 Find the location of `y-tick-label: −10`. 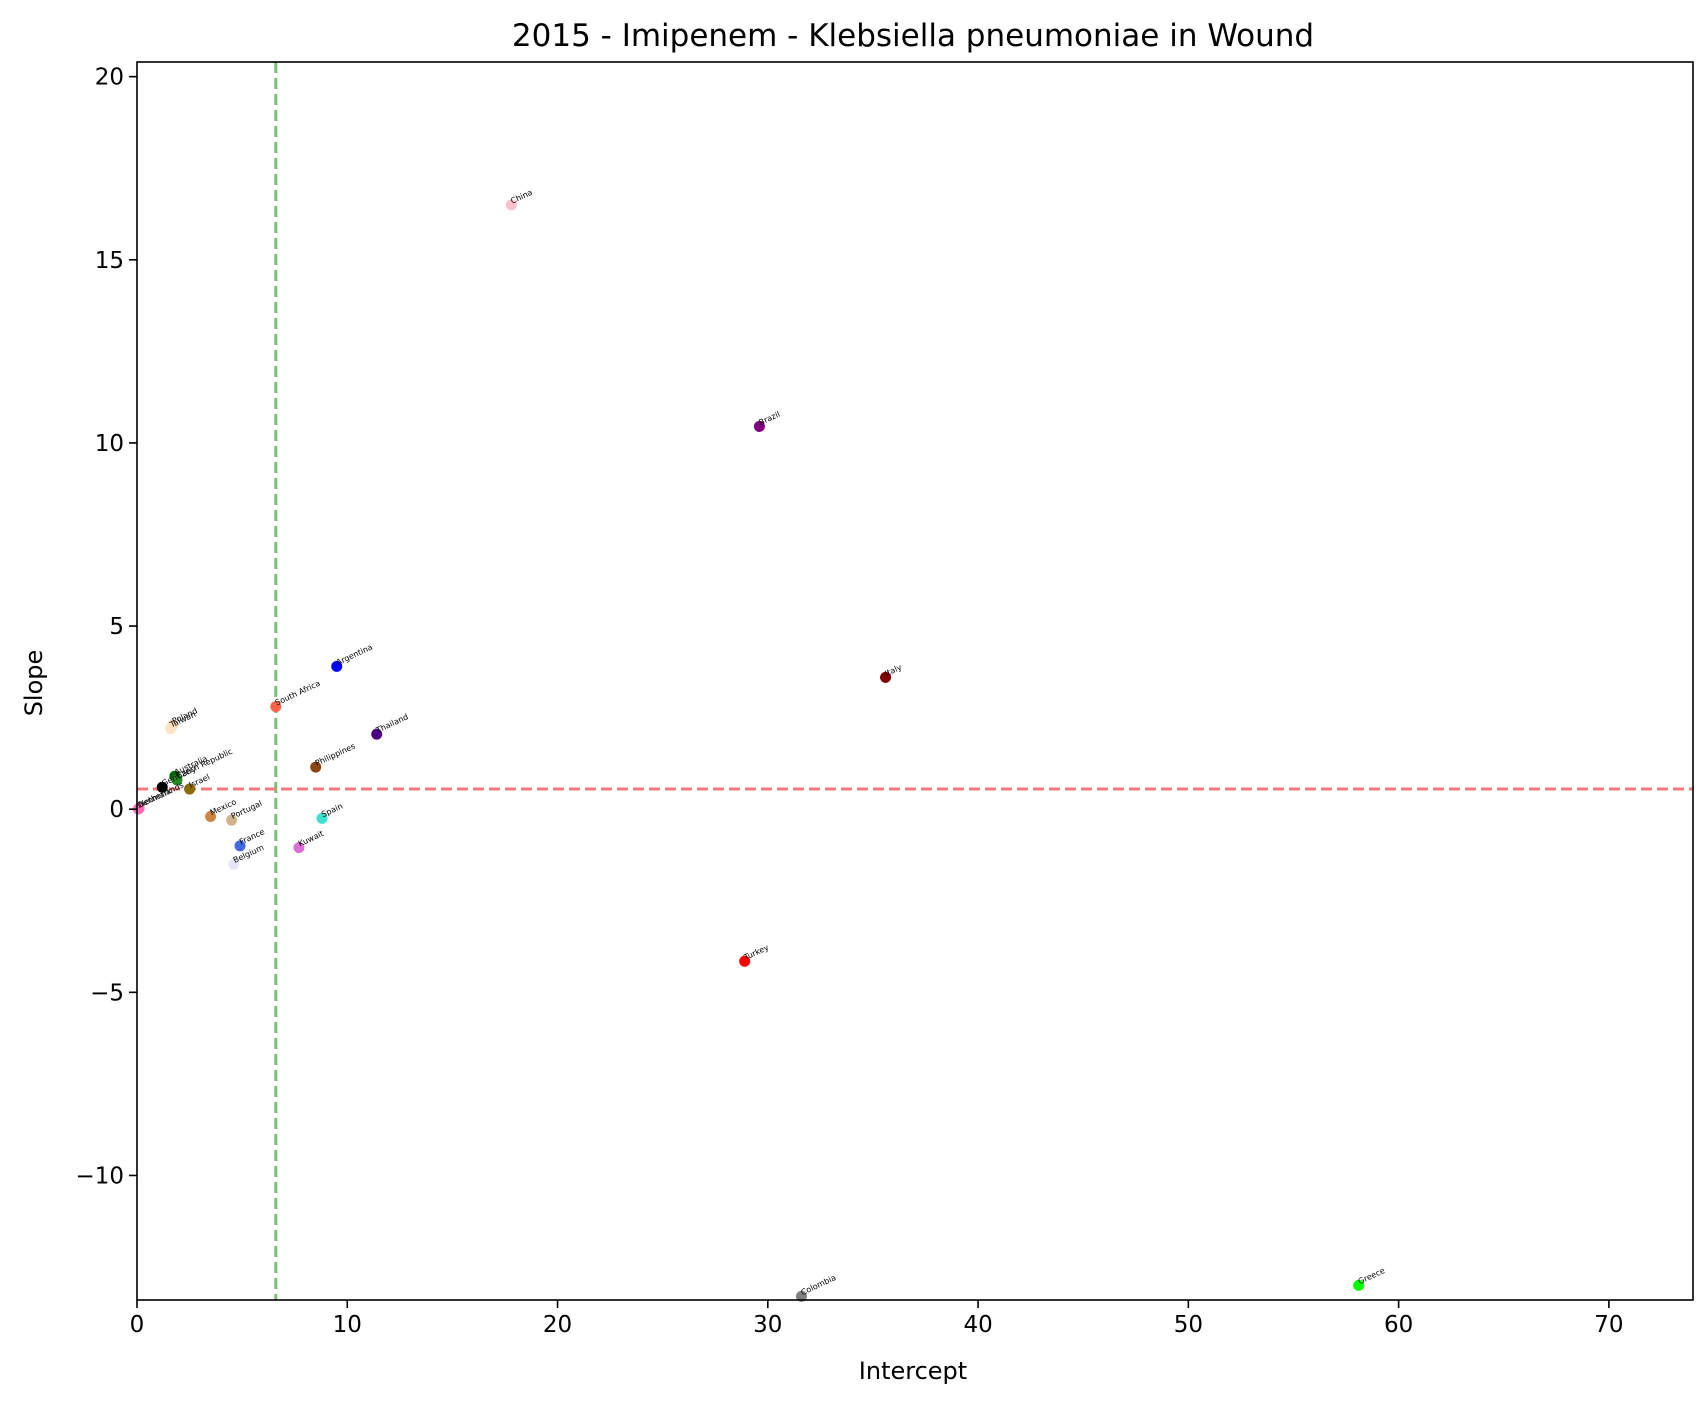

y-tick-label: −10 is located at coordinates (99, 1176).